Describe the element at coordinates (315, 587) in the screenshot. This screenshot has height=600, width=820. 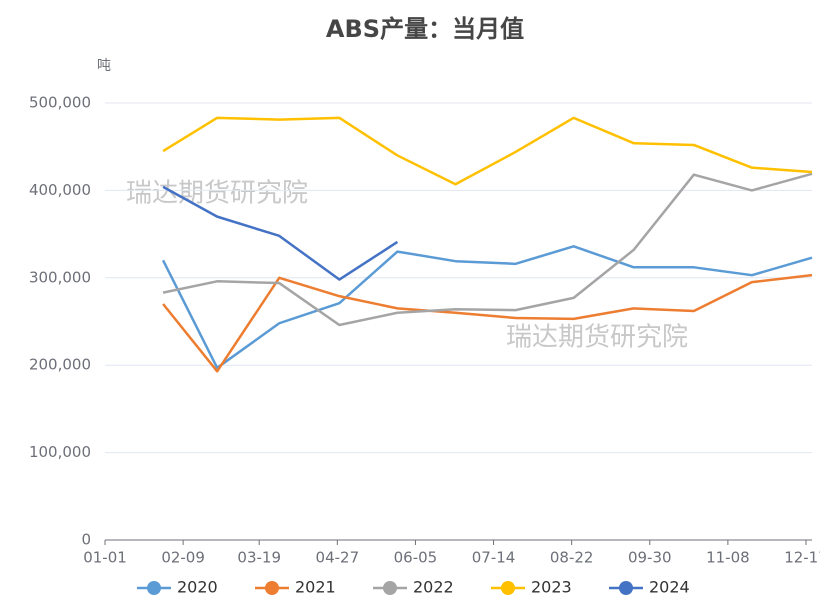
I see `legend-label: 2021` at that location.